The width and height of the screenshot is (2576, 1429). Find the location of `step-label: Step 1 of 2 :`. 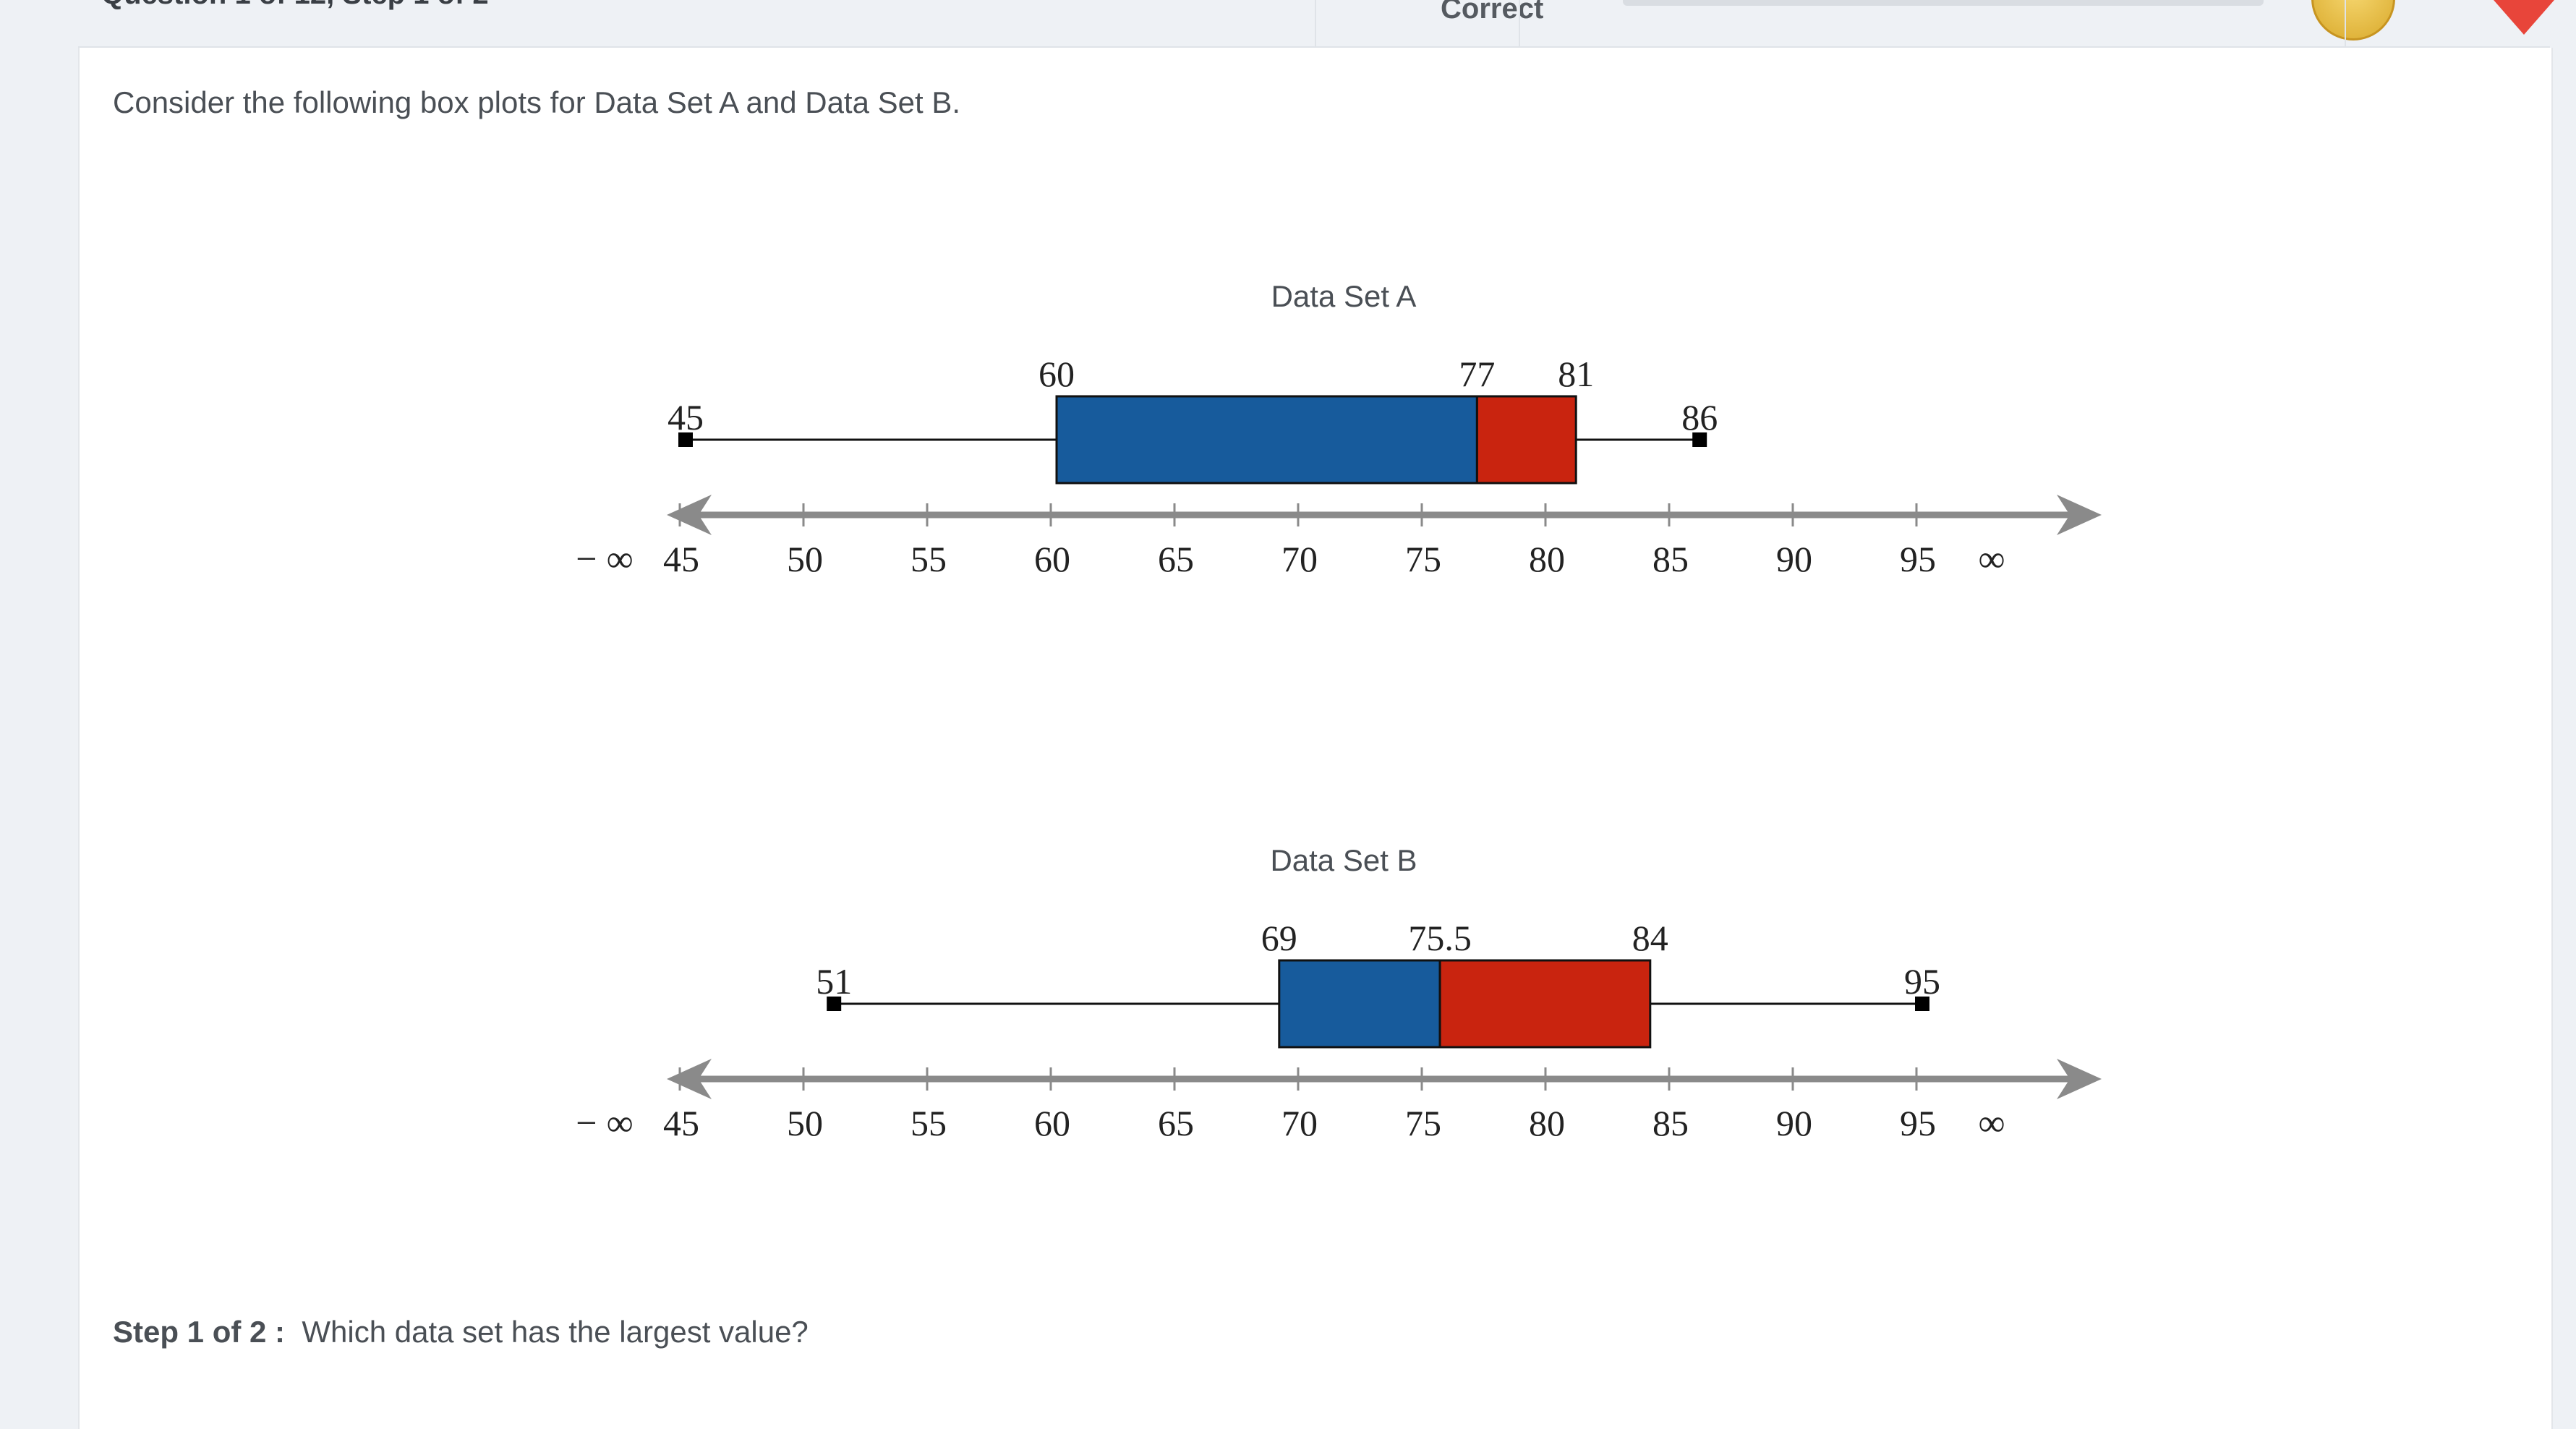

step-label: Step 1 of 2 : is located at coordinates (200, 1332).